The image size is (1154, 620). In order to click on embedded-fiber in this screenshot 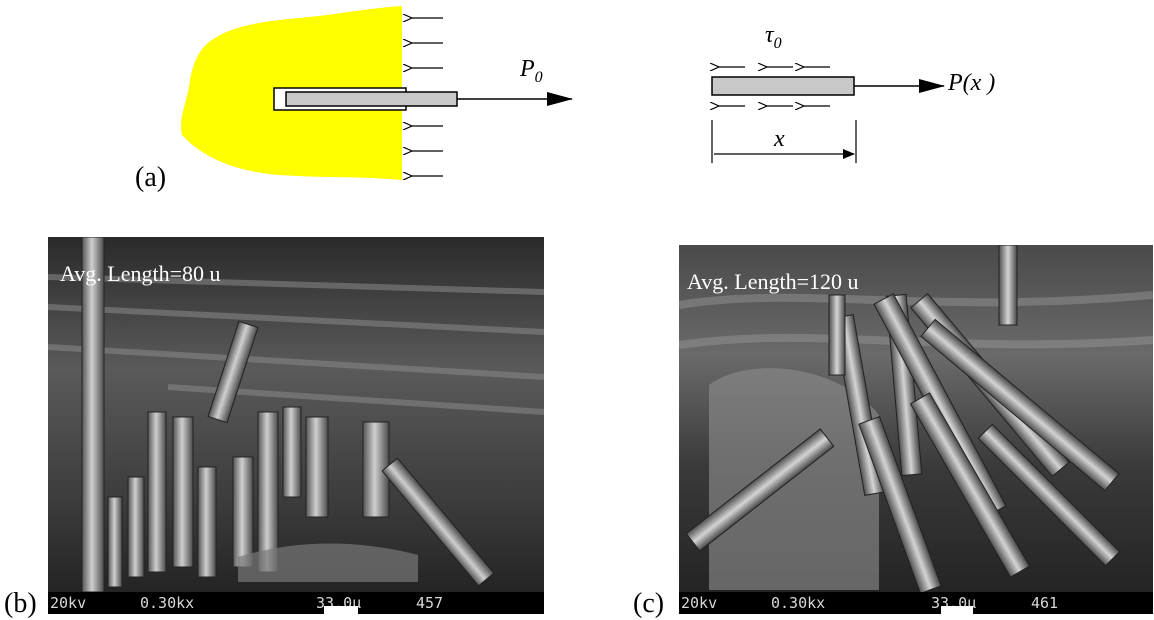, I will do `click(371, 99)`.